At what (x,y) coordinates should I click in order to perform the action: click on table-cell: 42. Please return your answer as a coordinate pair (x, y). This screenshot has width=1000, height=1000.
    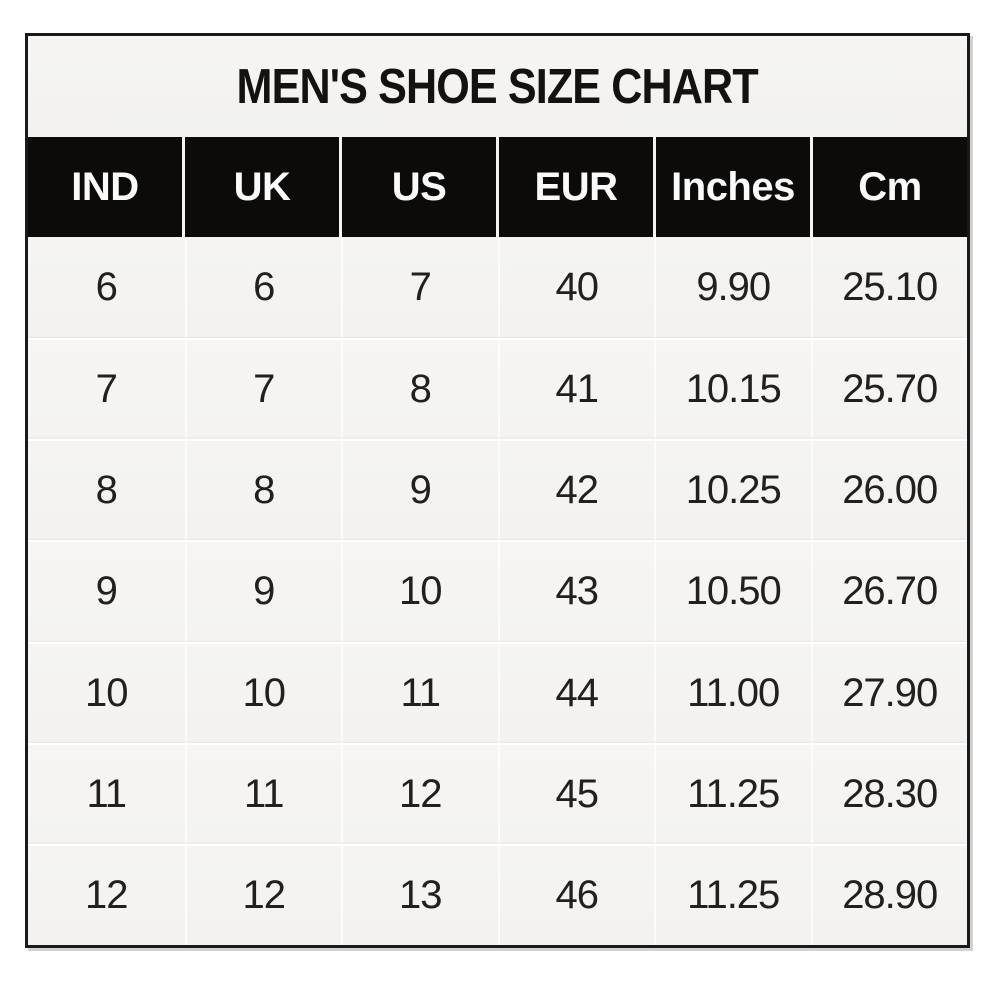
    Looking at the image, I should click on (576, 491).